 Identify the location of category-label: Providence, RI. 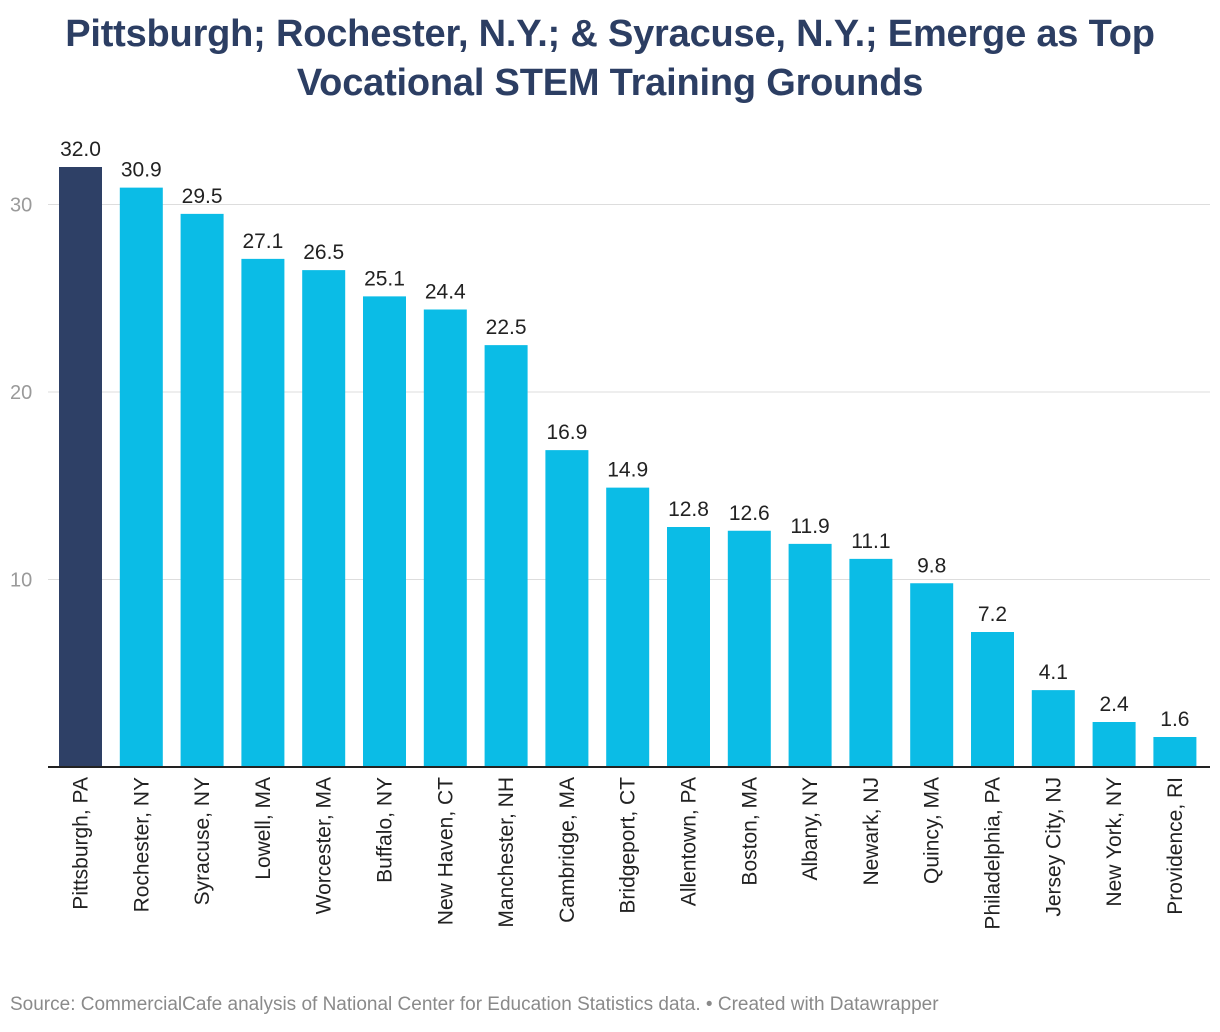
(1175, 846).